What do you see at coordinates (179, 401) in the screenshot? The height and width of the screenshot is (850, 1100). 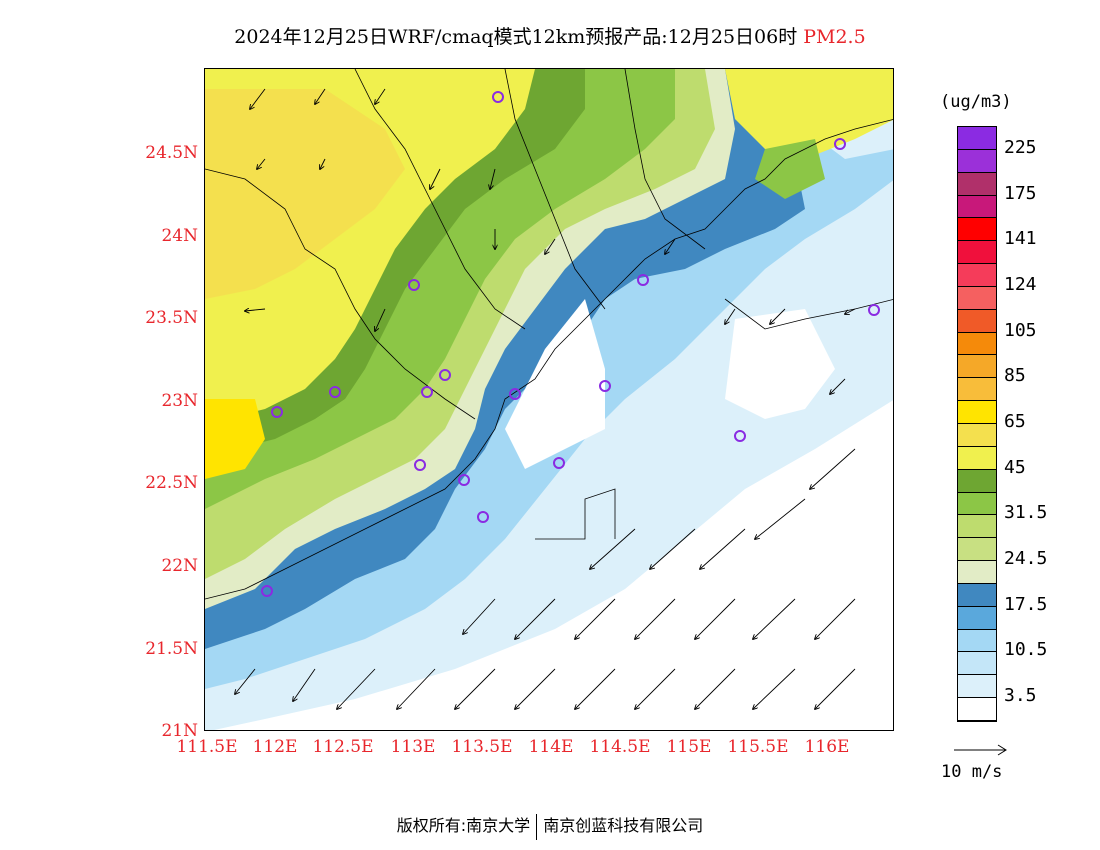 I see `lat-tick-label: 23N` at bounding box center [179, 401].